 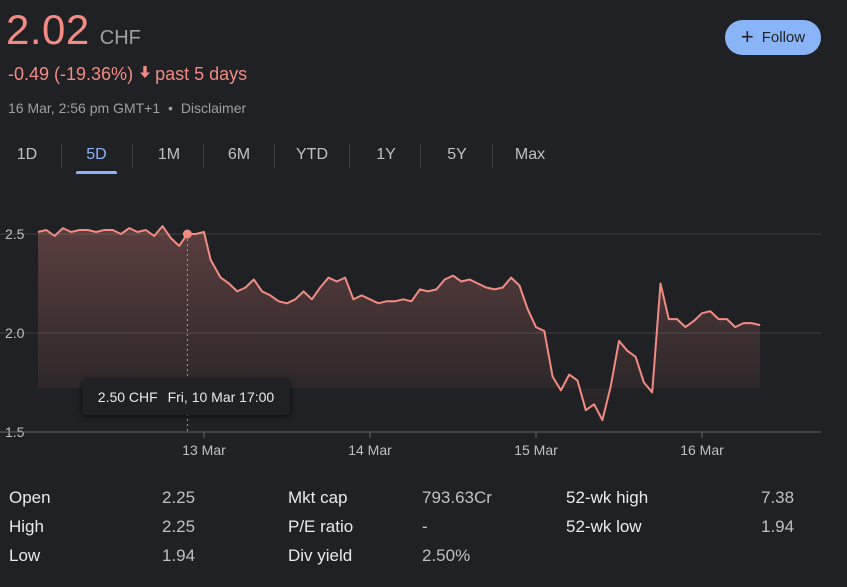 What do you see at coordinates (457, 497) in the screenshot?
I see `stat-value-mkt-cap: 793.63Cr` at bounding box center [457, 497].